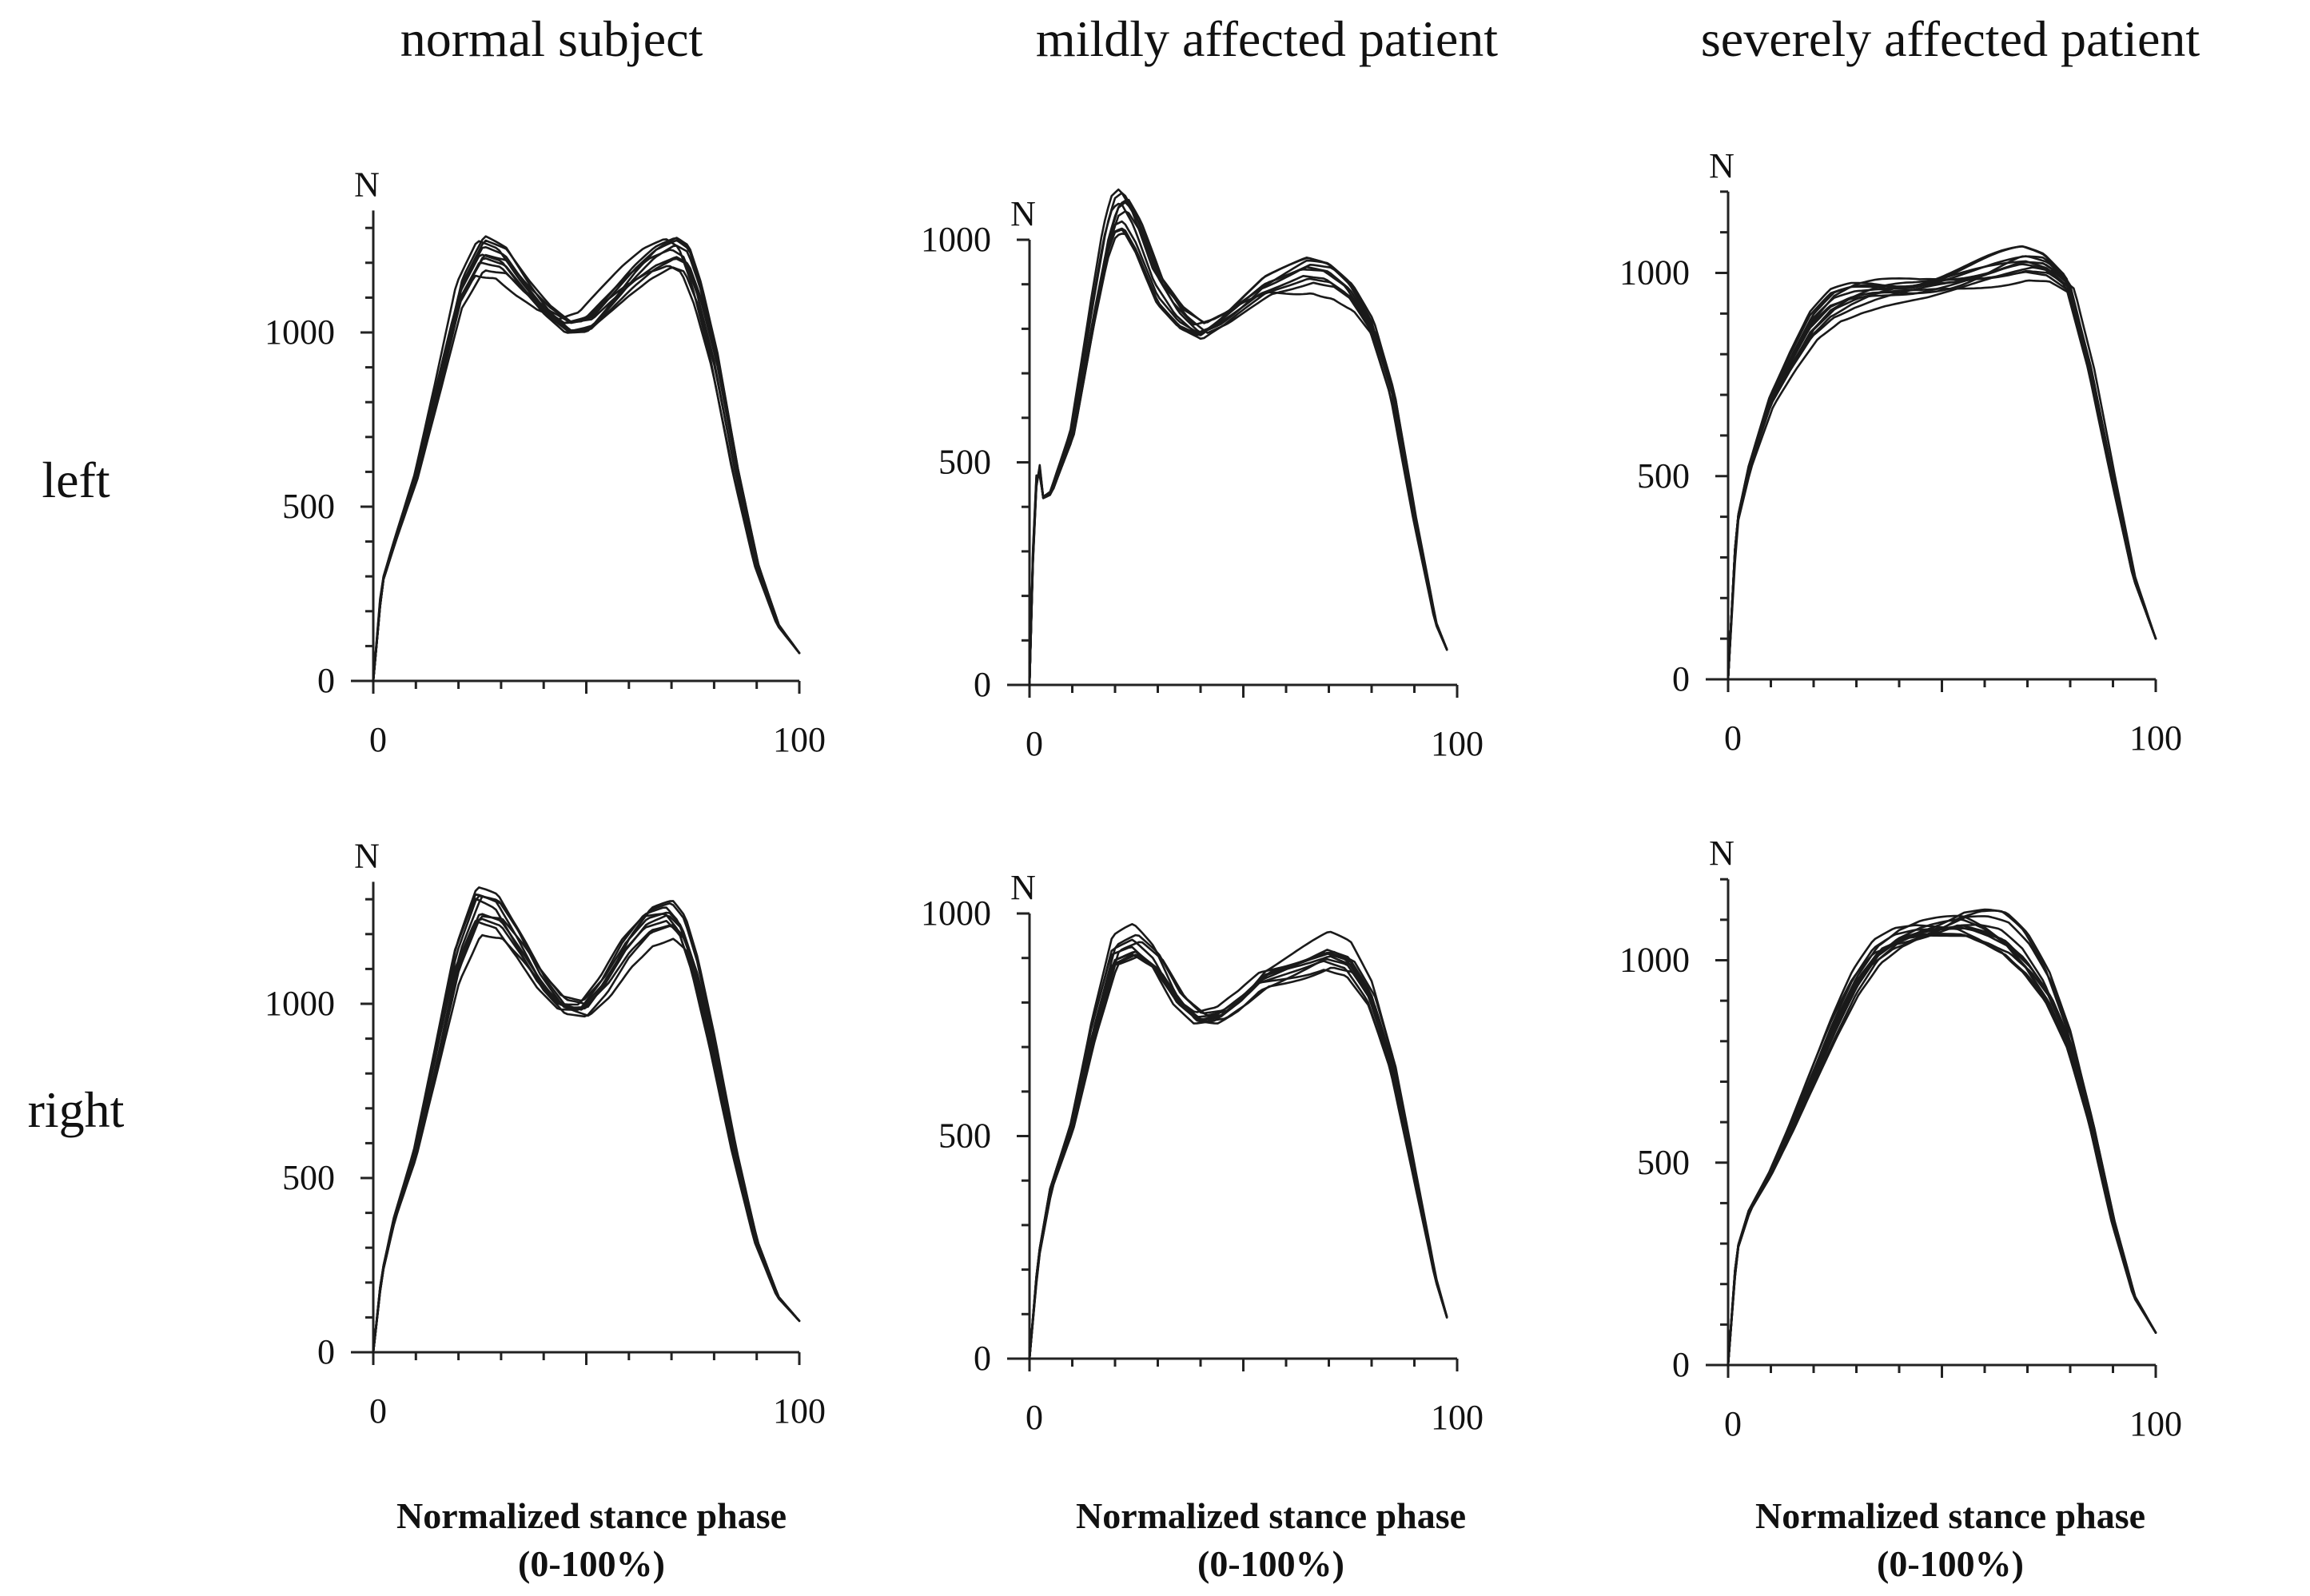 Image resolution: width=2310 pixels, height=1596 pixels. I want to click on row-label-right: right, so click(76, 1109).